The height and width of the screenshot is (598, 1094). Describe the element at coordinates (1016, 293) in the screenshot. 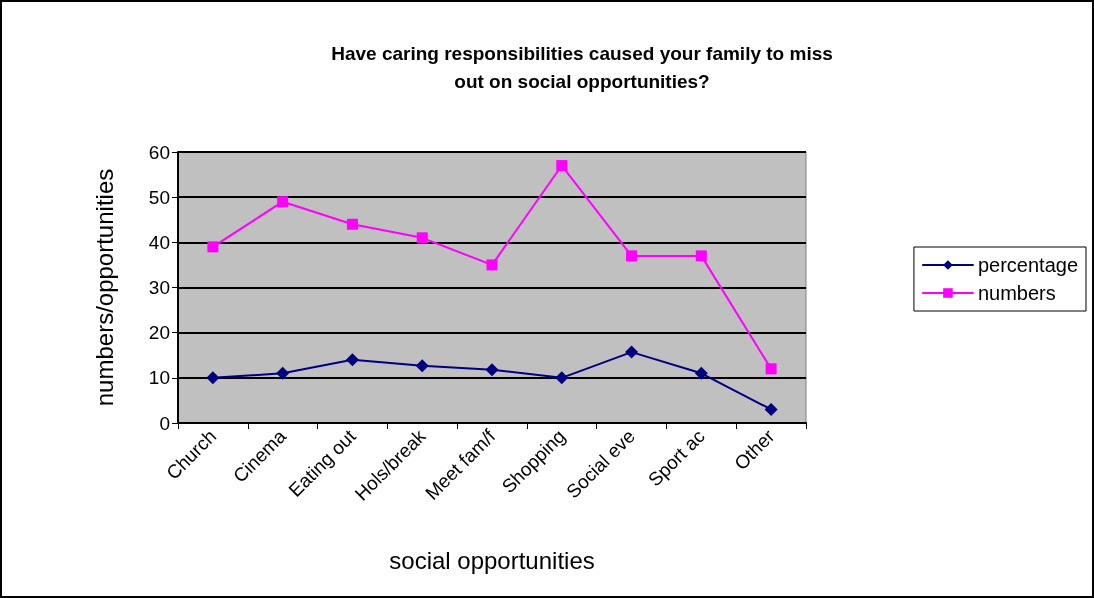

I see `legend-label: numbers` at that location.